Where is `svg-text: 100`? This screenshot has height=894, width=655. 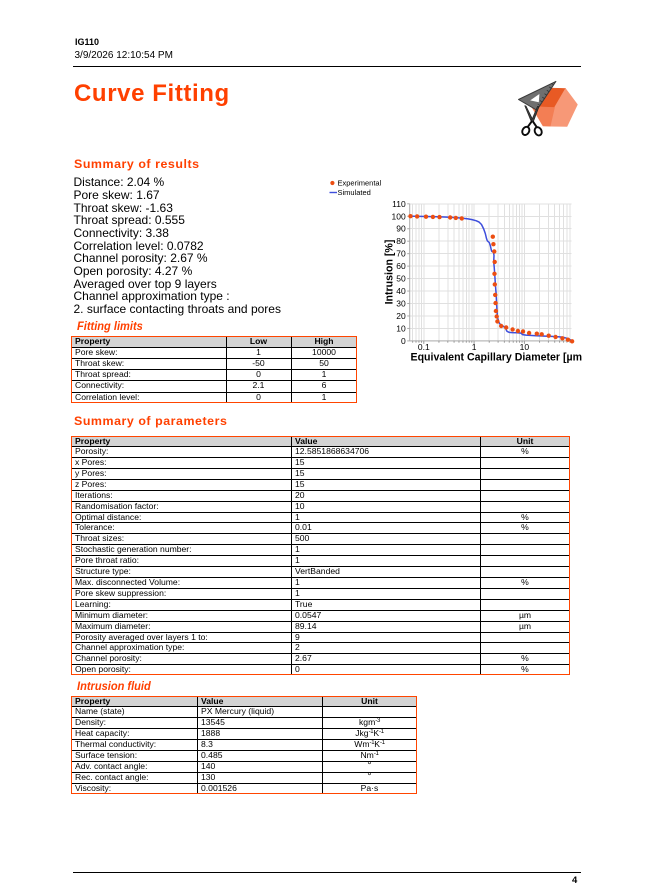
svg-text: 100 is located at coordinates (399, 216).